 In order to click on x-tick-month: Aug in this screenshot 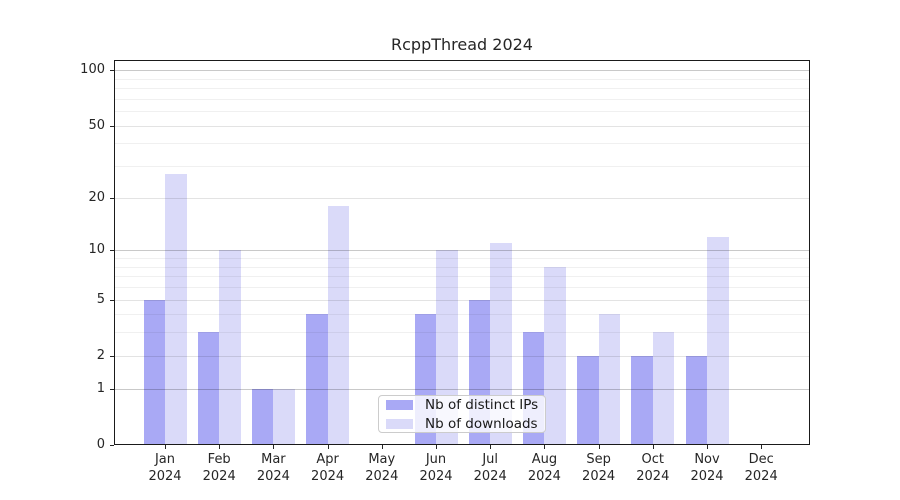, I will do `click(544, 459)`.